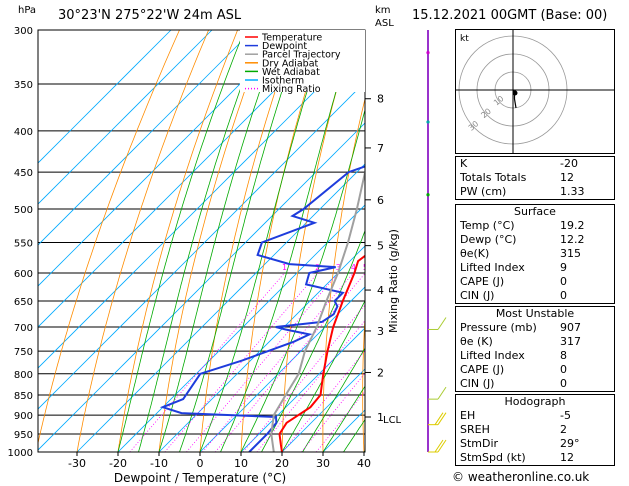  I want to click on height-tick-label: 8, so click(380, 99).